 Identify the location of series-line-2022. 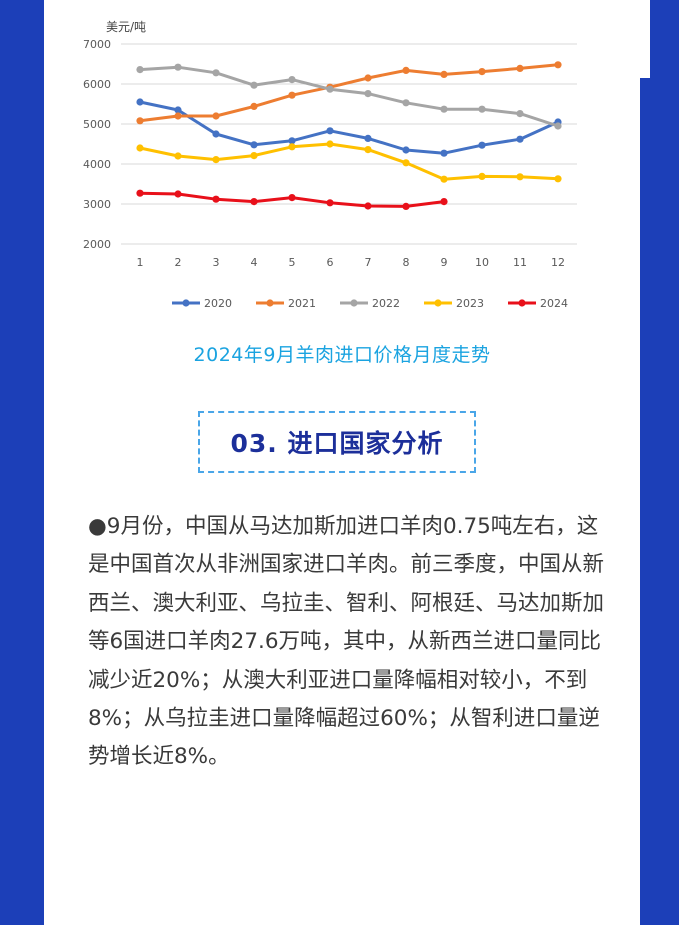
(349, 96).